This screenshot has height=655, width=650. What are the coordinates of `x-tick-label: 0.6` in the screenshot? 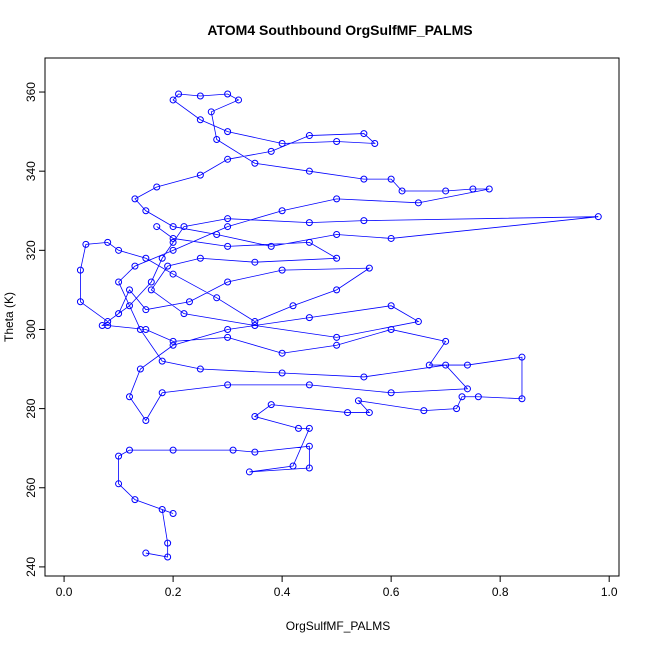 It's located at (391, 592).